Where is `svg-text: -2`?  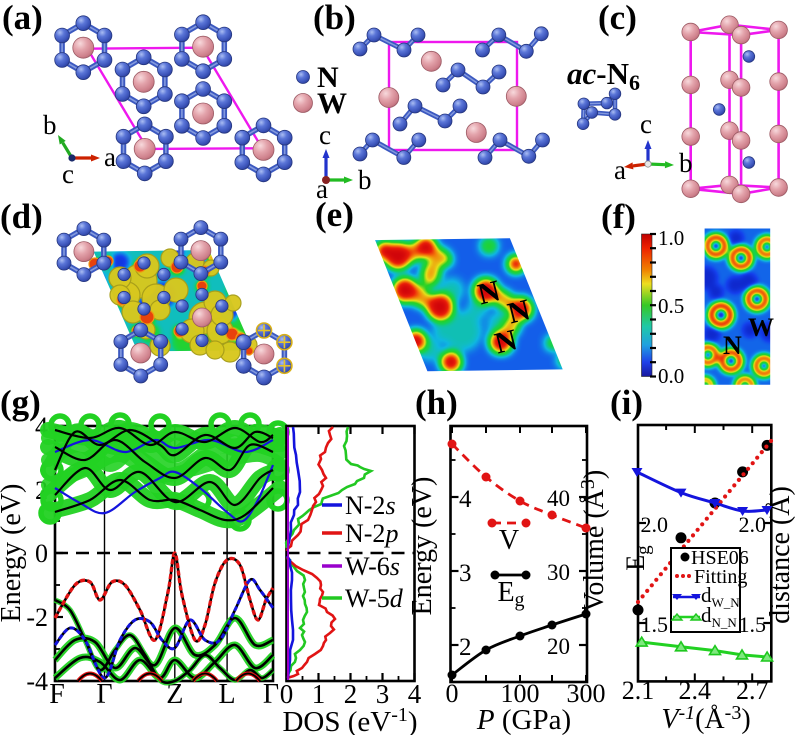 svg-text: -2 is located at coordinates (37, 617).